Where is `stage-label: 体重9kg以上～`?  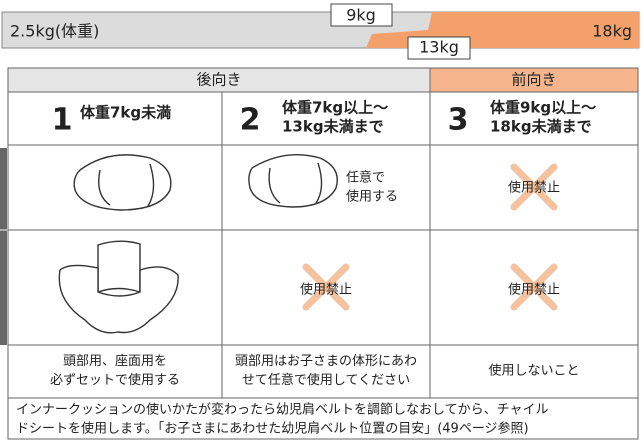 stage-label: 体重9kg以上～ is located at coordinates (543, 108).